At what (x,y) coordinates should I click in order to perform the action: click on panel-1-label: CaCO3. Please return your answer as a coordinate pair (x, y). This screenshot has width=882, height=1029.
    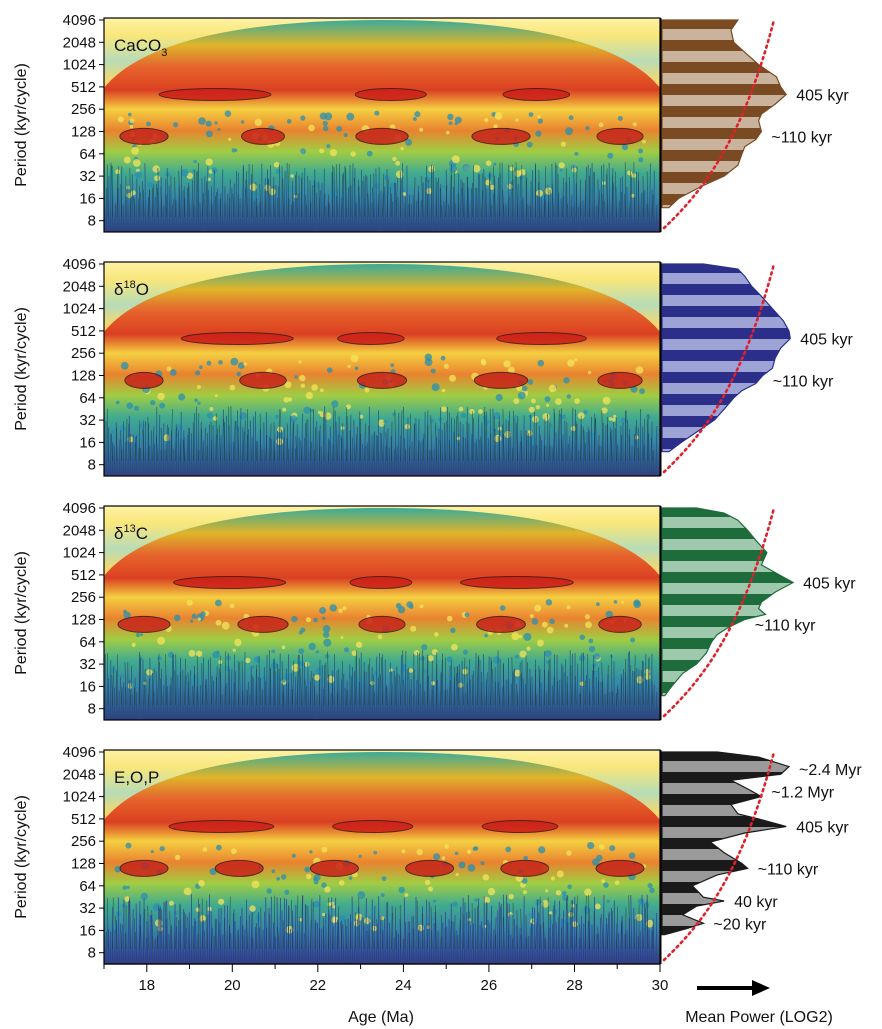
    Looking at the image, I should click on (140, 47).